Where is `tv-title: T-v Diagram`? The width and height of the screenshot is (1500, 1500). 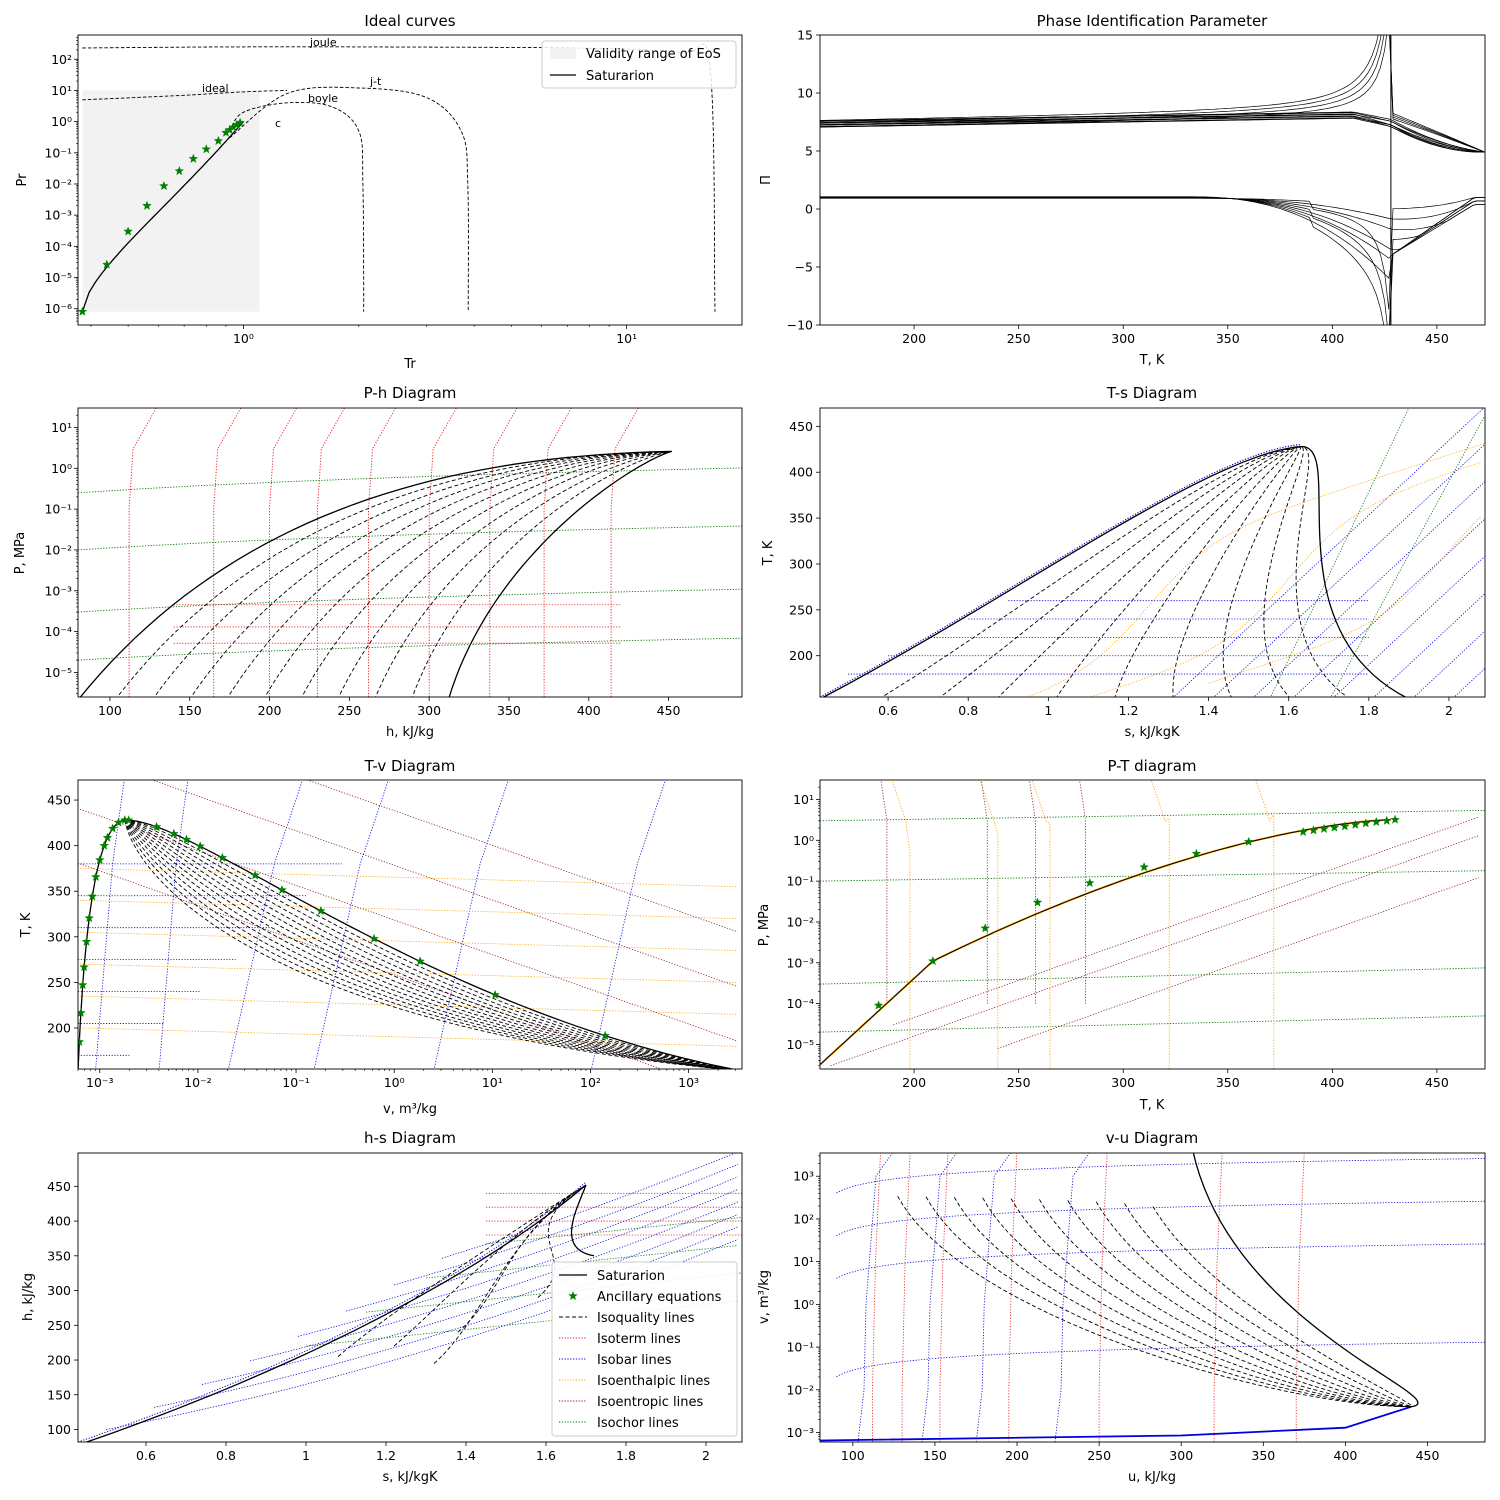
tv-title: T-v Diagram is located at coordinates (410, 766).